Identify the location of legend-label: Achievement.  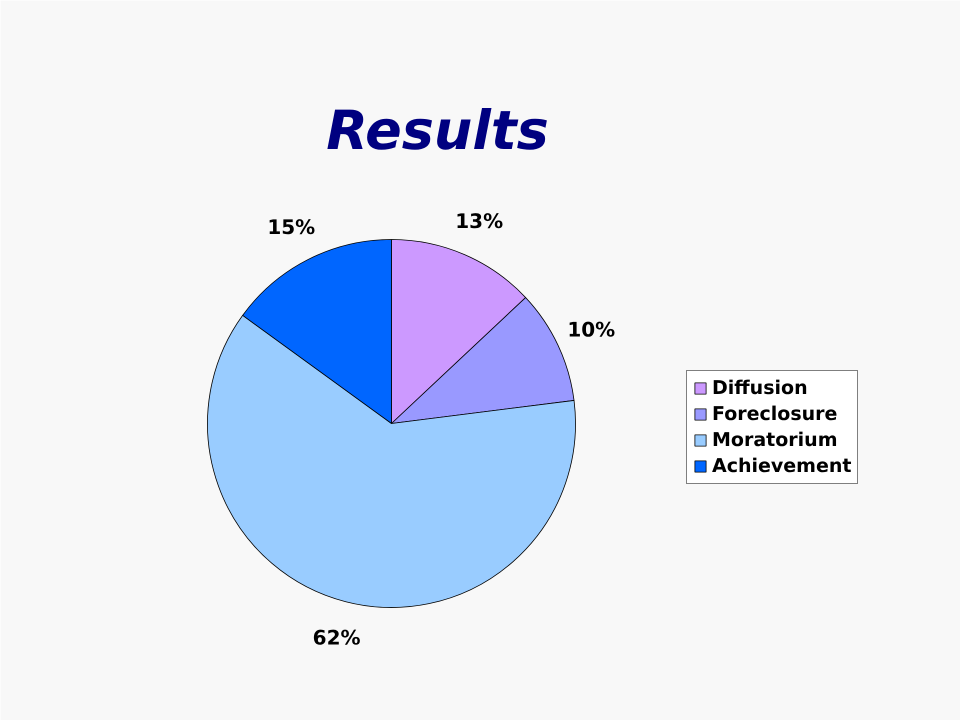
(782, 466).